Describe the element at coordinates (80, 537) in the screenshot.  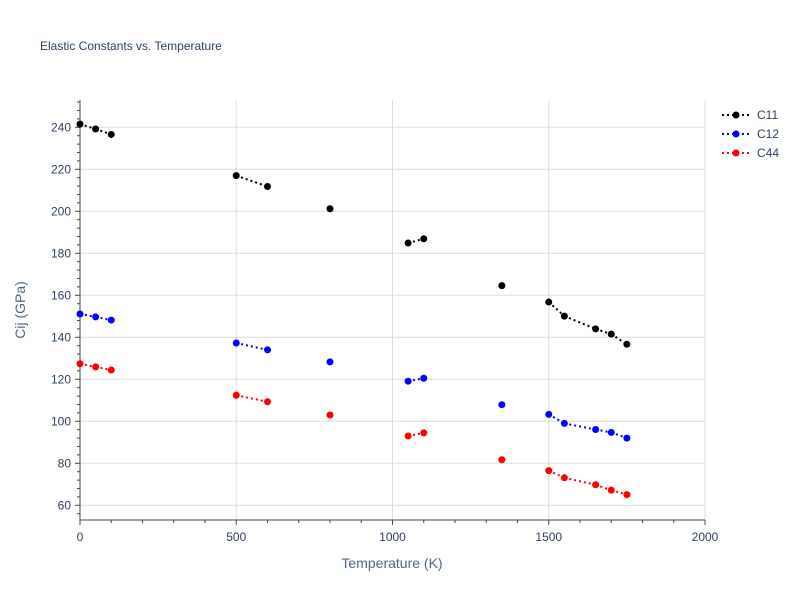
I see `x-tick-label: 0` at that location.